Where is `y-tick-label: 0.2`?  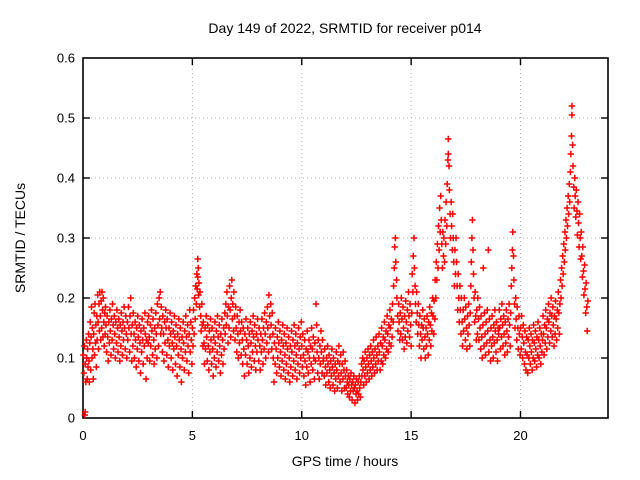
y-tick-label: 0.2 is located at coordinates (66, 298).